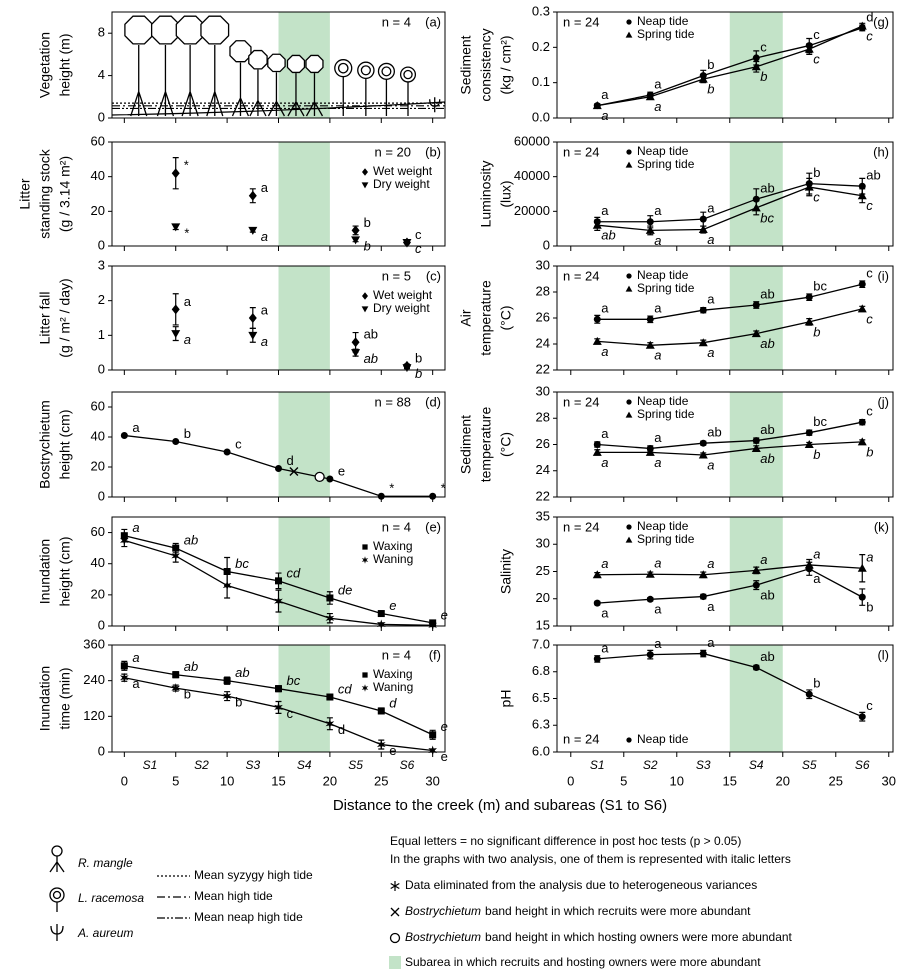 The image size is (897, 972). Describe the element at coordinates (403, 295) in the screenshot. I see `legend-label: Wet weight` at that location.